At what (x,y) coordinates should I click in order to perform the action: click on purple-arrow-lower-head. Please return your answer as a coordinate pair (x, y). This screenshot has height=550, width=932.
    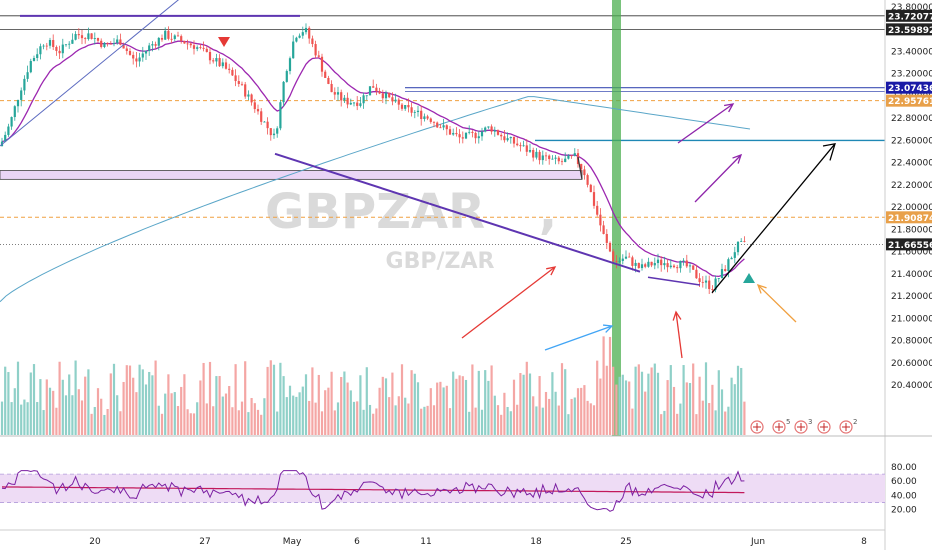
    Looking at the image, I should click on (737, 158).